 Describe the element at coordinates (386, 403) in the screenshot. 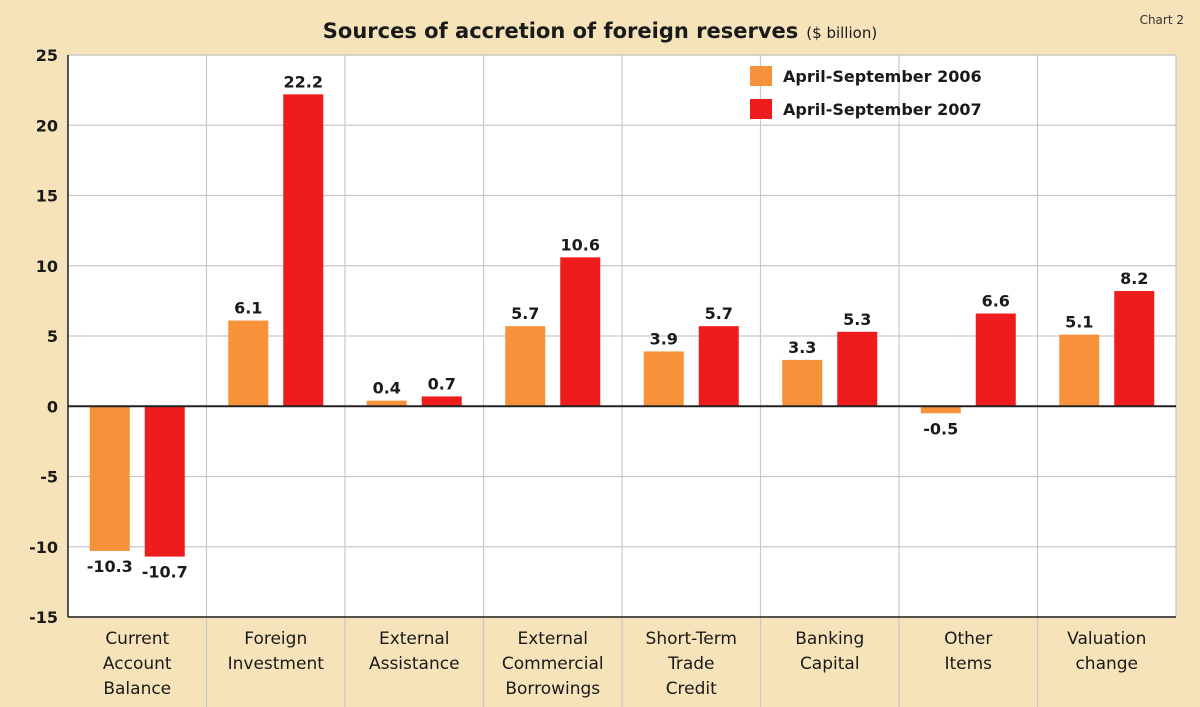

I see `bar-s1-c3` at that location.